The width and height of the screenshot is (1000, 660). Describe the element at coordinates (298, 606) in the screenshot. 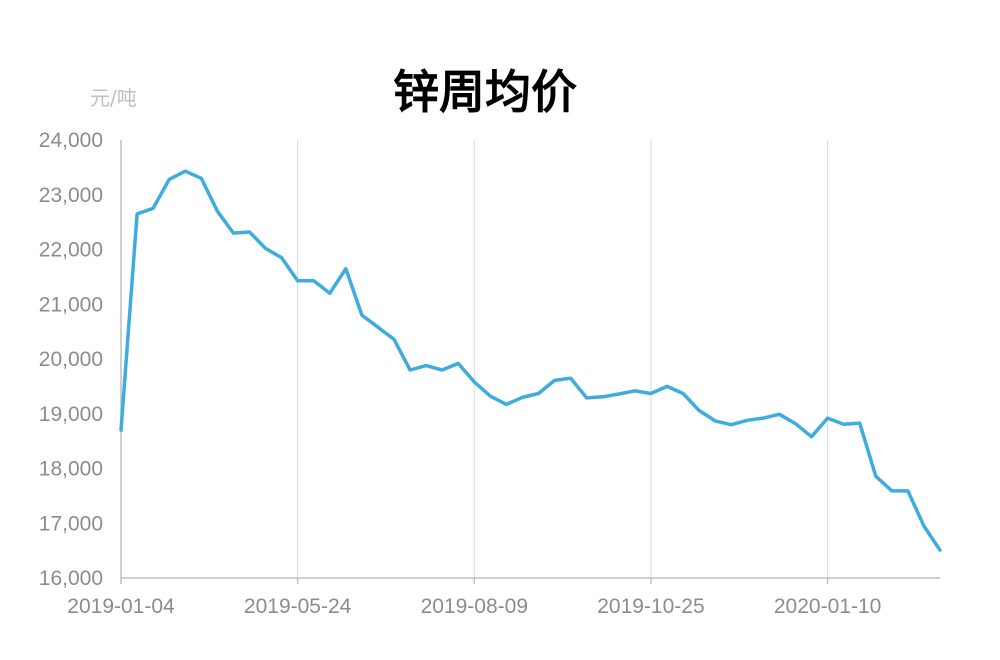

I see `x-tick-label: 2019-05-24` at that location.